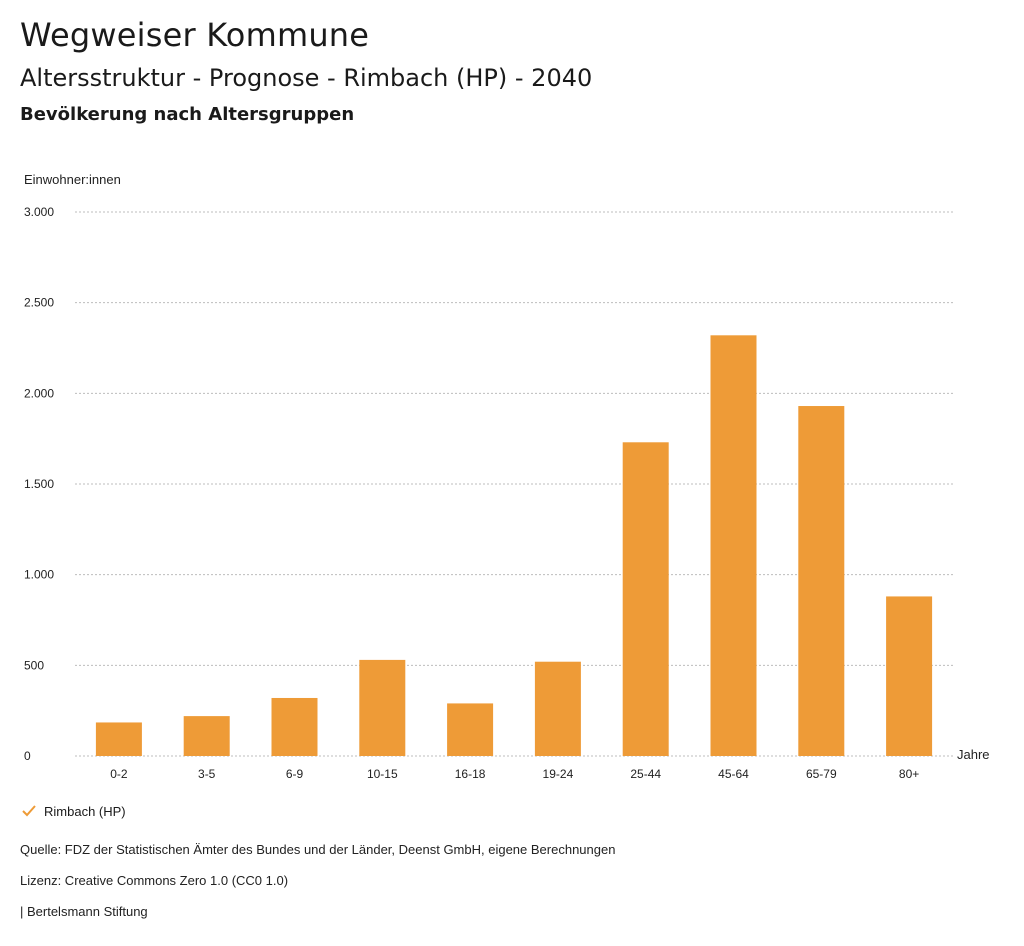  Describe the element at coordinates (27, 756) in the screenshot. I see `y-tick-label: 0` at that location.